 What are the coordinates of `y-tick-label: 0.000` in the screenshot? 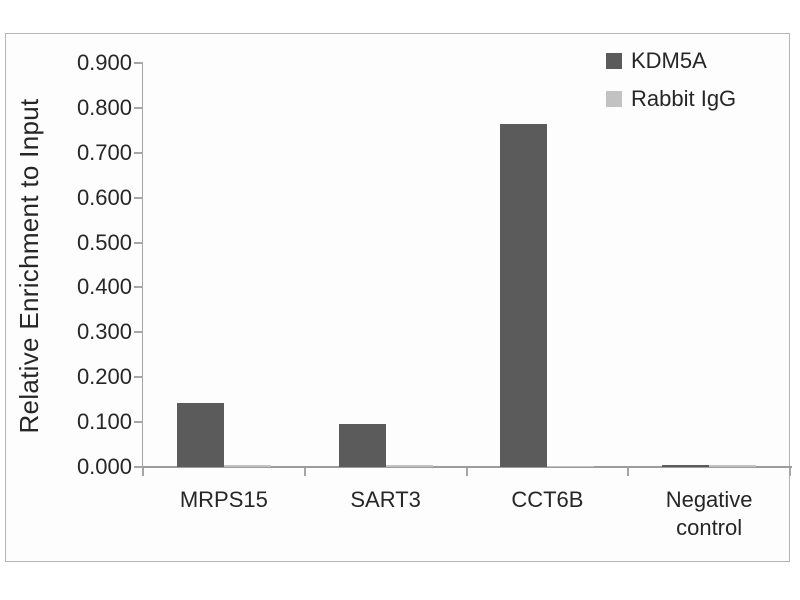 It's located at (104, 466).